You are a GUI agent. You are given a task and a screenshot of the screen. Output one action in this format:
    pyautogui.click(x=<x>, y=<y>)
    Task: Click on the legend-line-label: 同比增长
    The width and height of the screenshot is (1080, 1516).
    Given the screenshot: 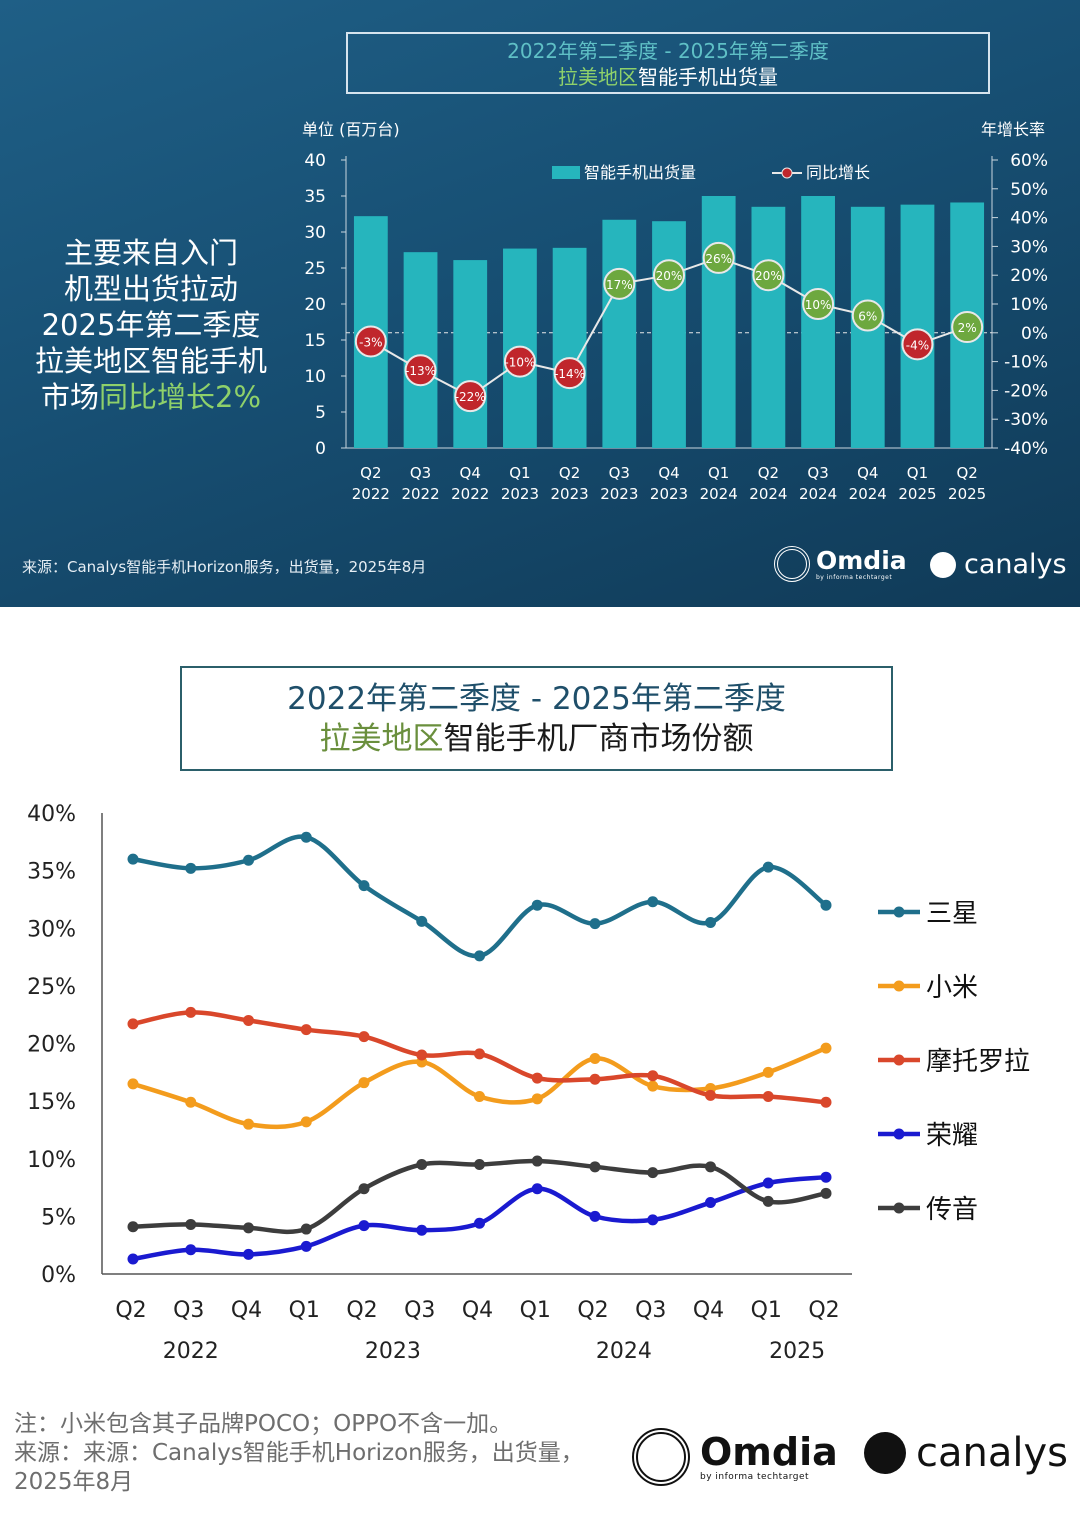 What is the action you would take?
    pyautogui.click(x=838, y=172)
    